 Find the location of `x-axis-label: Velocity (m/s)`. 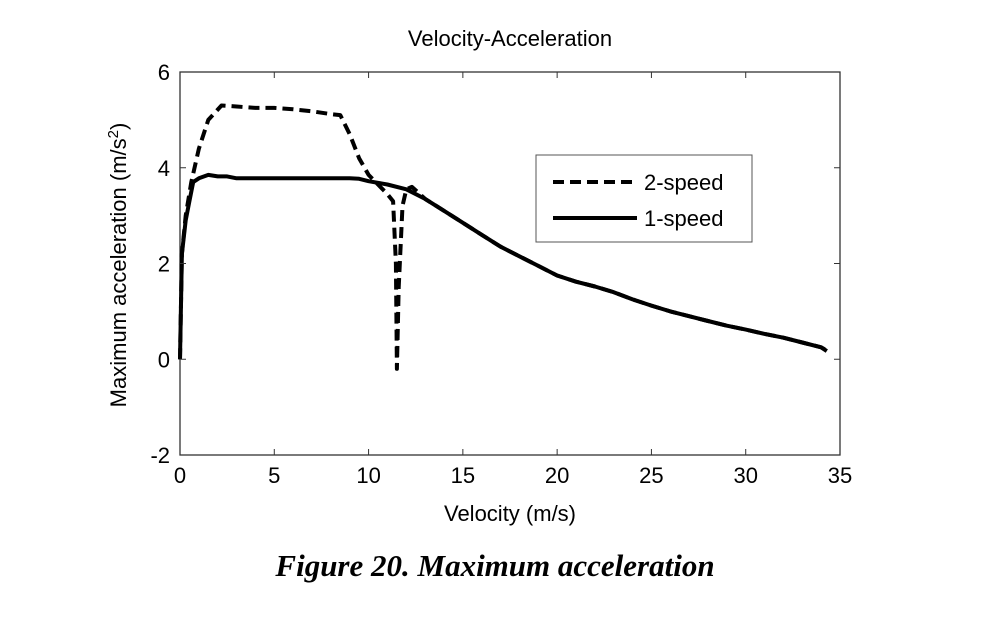

x-axis-label: Velocity (m/s) is located at coordinates (510, 513).